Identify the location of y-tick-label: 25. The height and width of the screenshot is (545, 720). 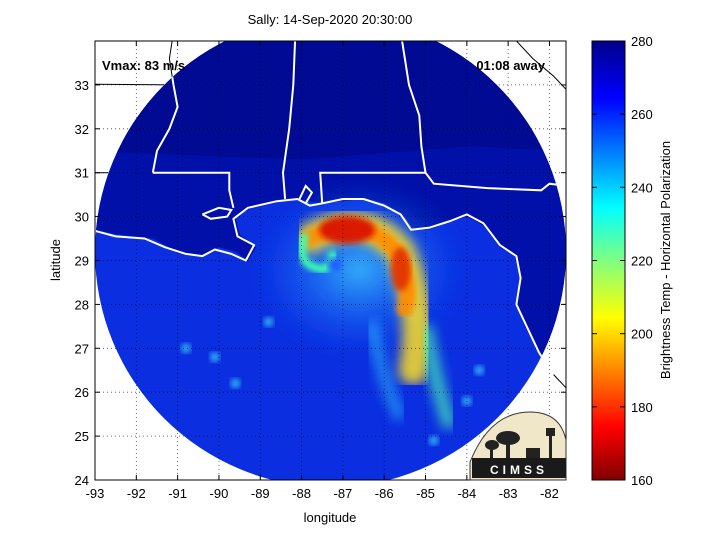
(82, 436).